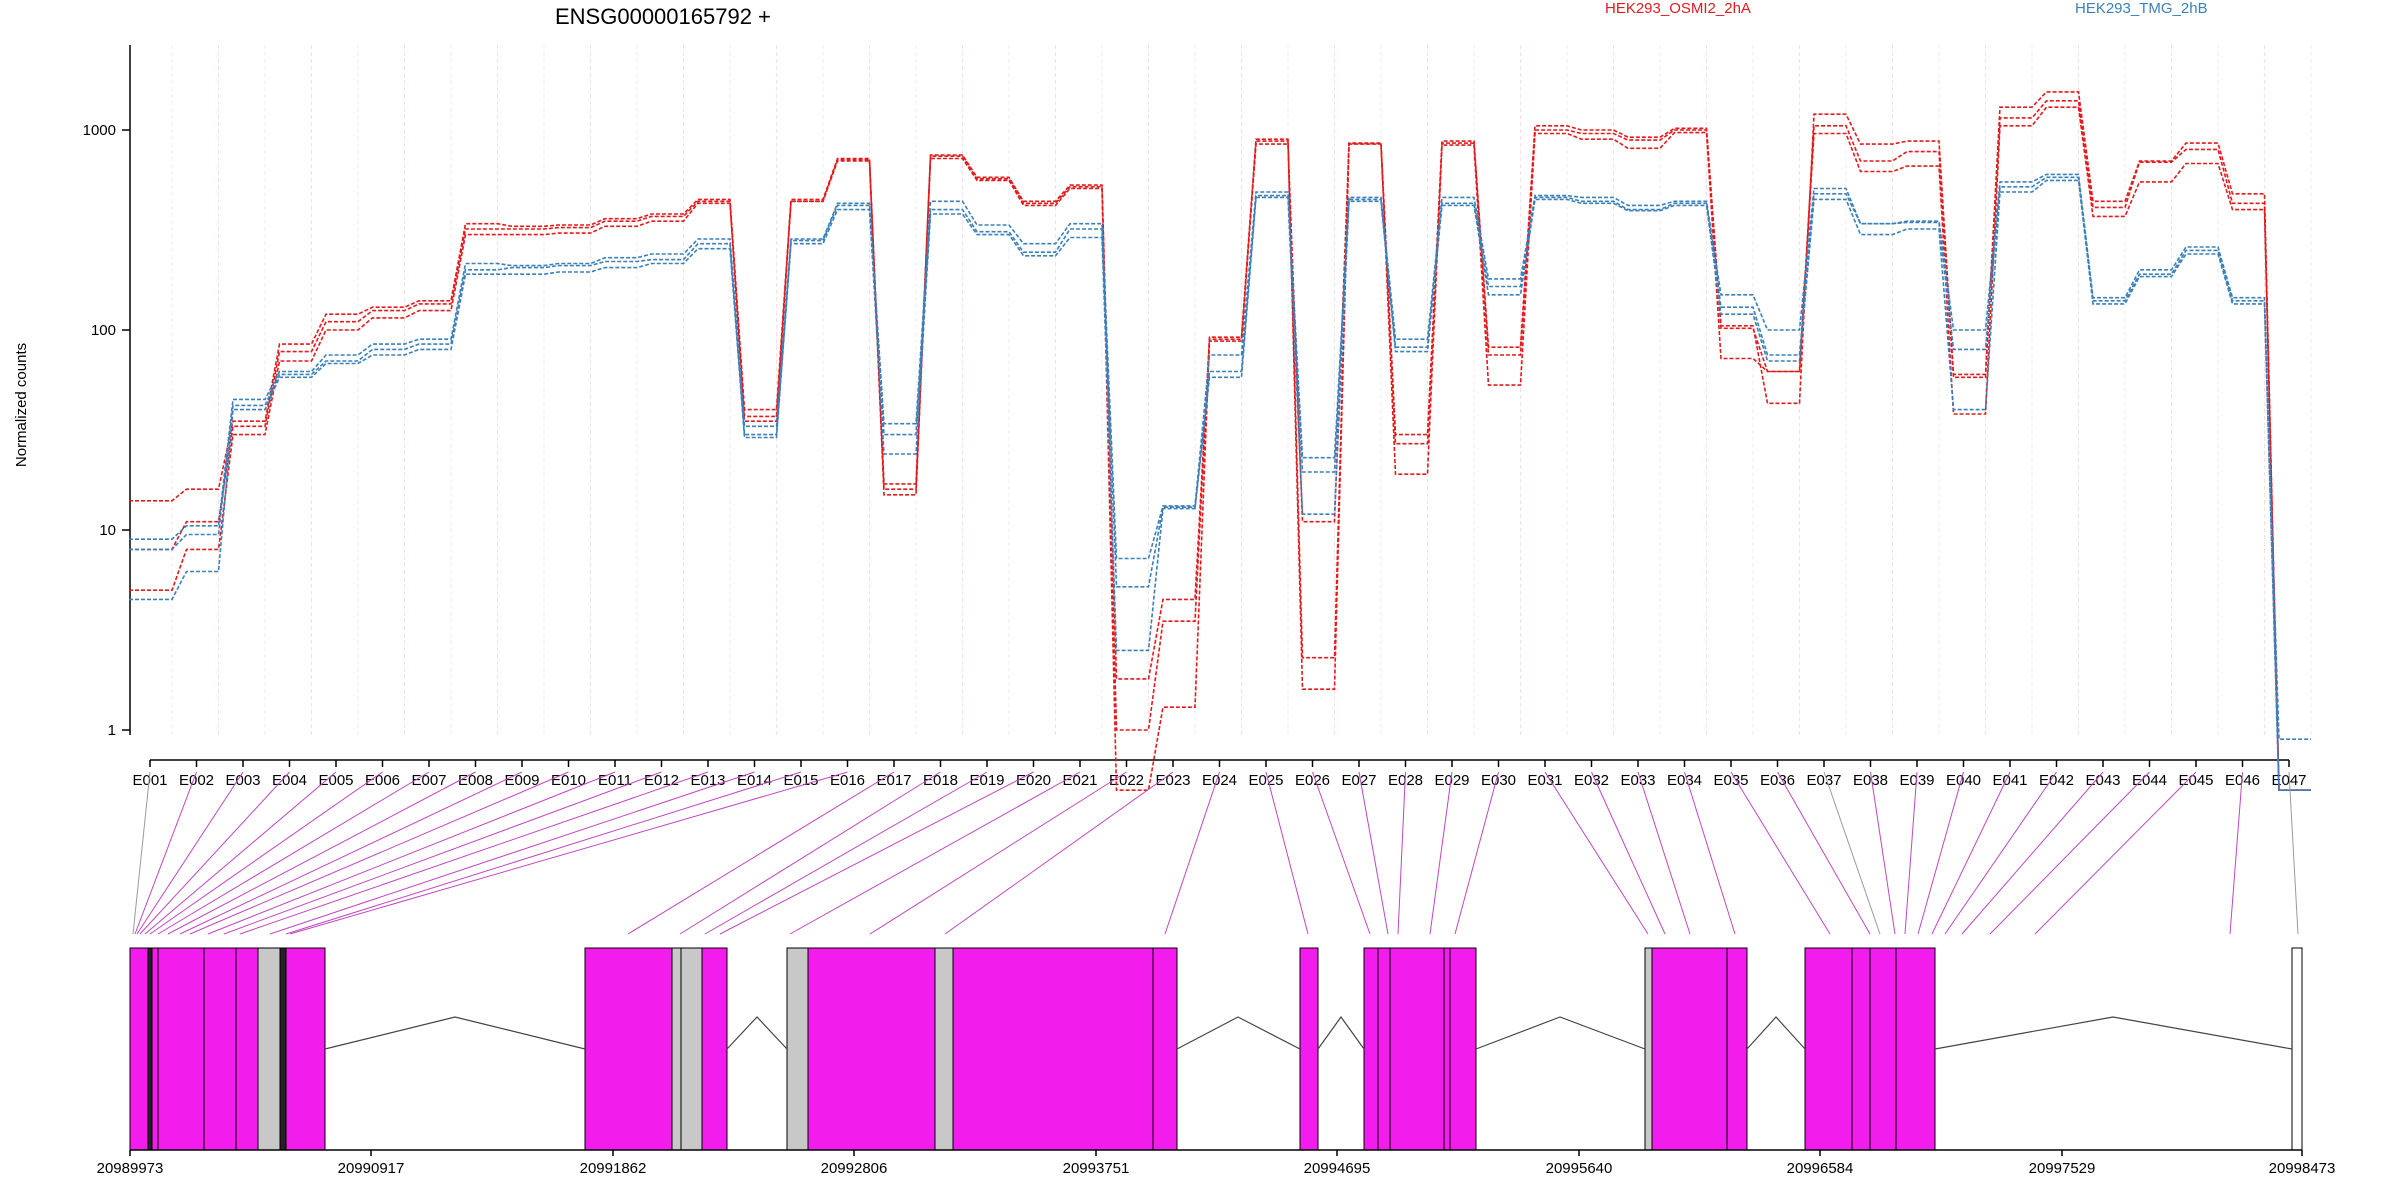 The image size is (2400, 1200). I want to click on exon-tick-label: E038, so click(1870, 780).